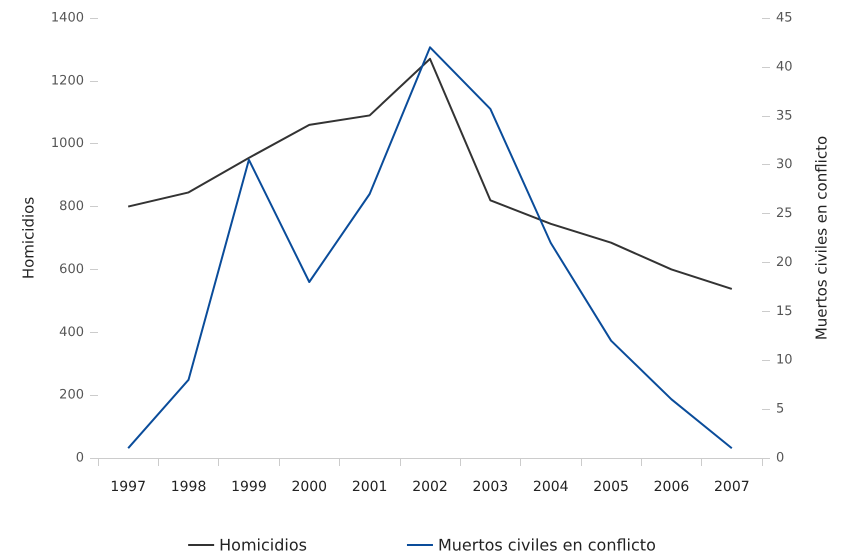  I want to click on x-tick-label: 1999, so click(249, 487).